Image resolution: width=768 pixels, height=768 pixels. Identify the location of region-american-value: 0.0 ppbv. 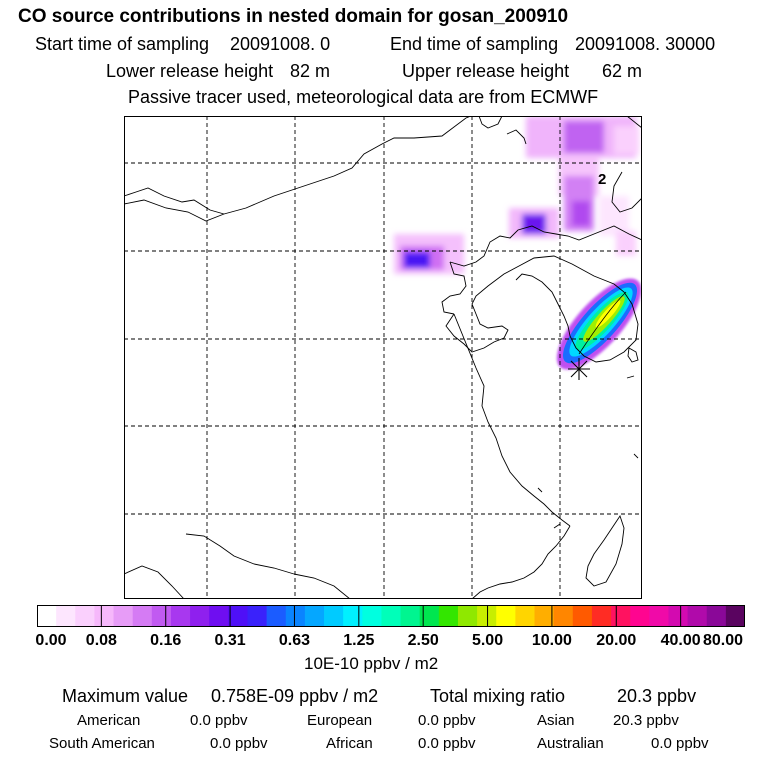
(219, 720).